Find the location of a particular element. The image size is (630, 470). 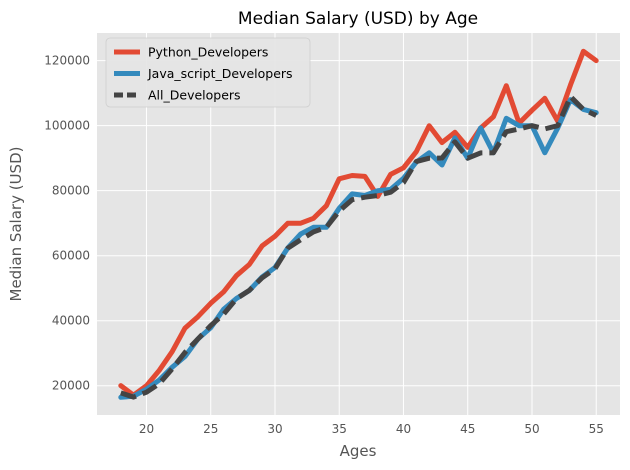

legend-label: All_Developers is located at coordinates (194, 95).